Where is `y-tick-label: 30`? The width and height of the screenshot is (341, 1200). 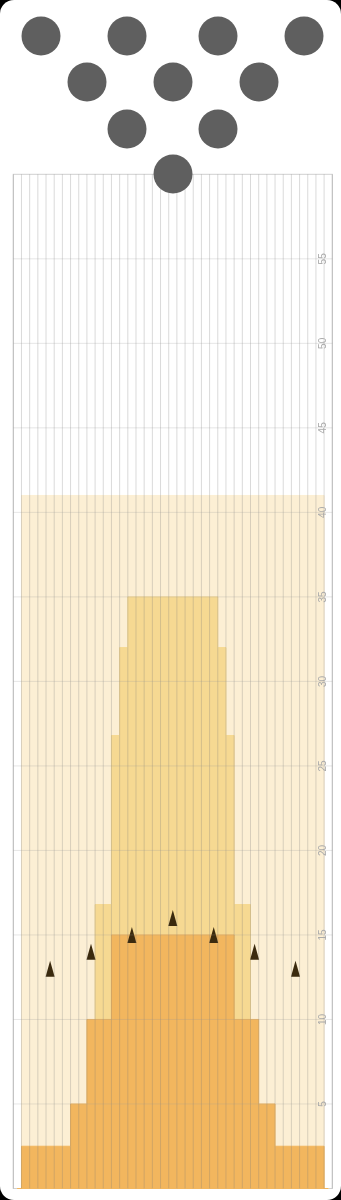
y-tick-label: 30 is located at coordinates (323, 681).